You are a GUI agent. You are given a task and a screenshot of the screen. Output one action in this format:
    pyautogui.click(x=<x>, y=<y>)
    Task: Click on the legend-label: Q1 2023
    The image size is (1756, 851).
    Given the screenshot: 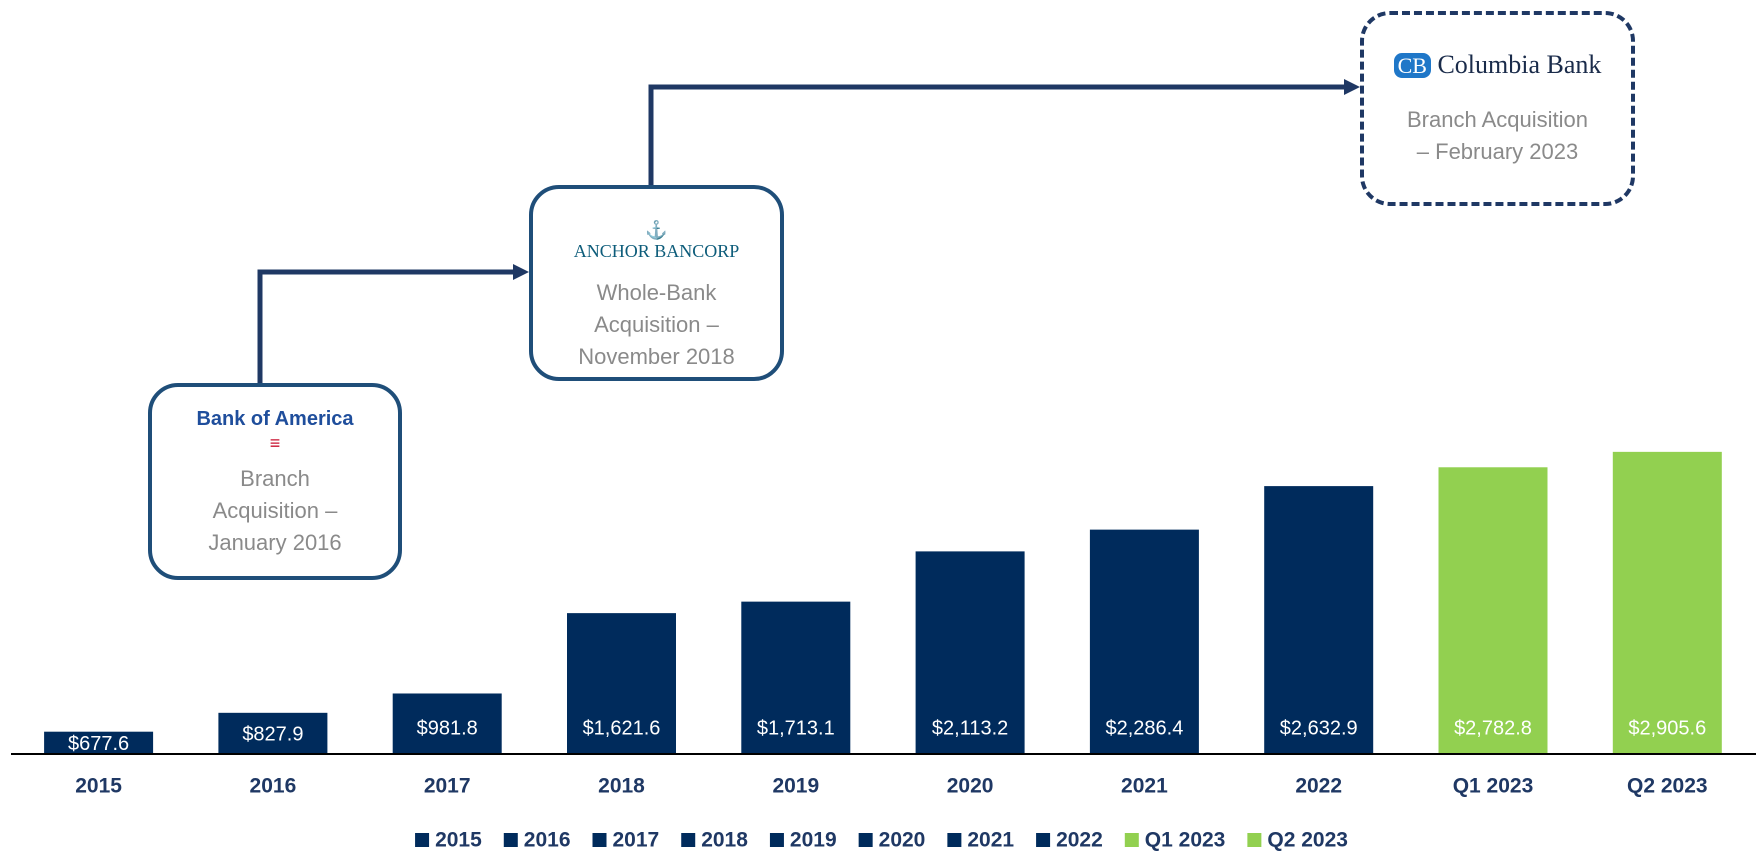 What is the action you would take?
    pyautogui.click(x=1185, y=840)
    